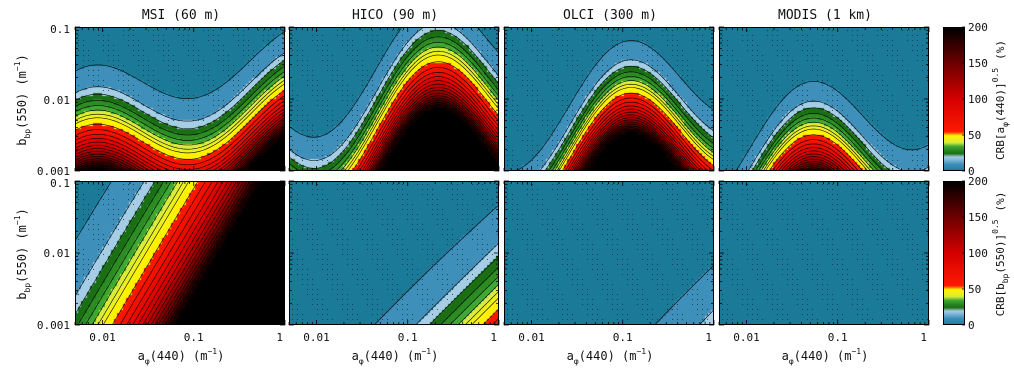  Describe the element at coordinates (17, 220) in the screenshot. I see `y-axis-label-exp: −1` at that location.